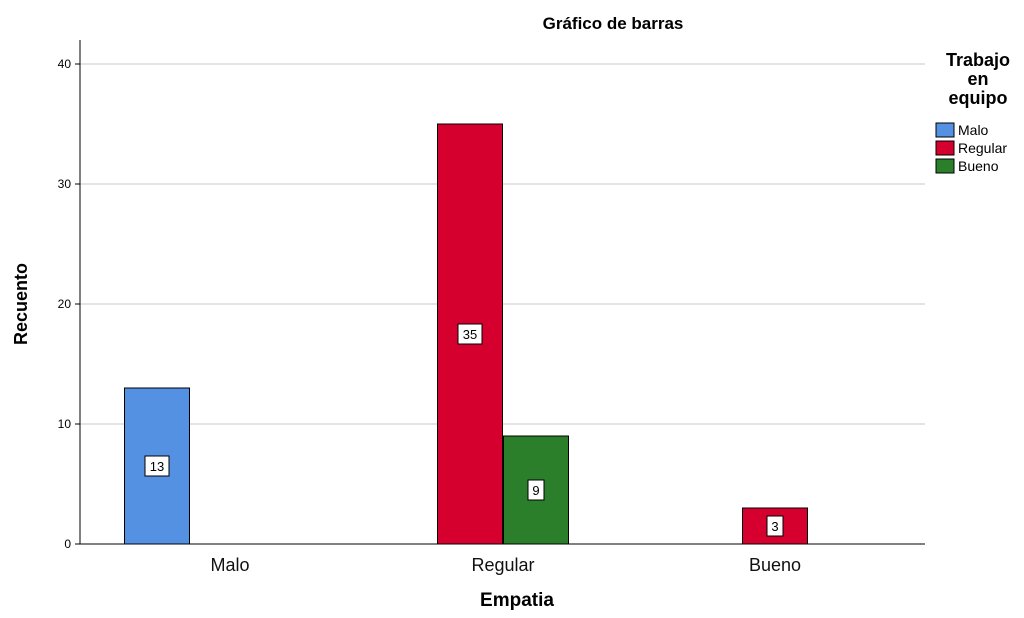  What do you see at coordinates (978, 166) in the screenshot?
I see `legend-label: Bueno` at bounding box center [978, 166].